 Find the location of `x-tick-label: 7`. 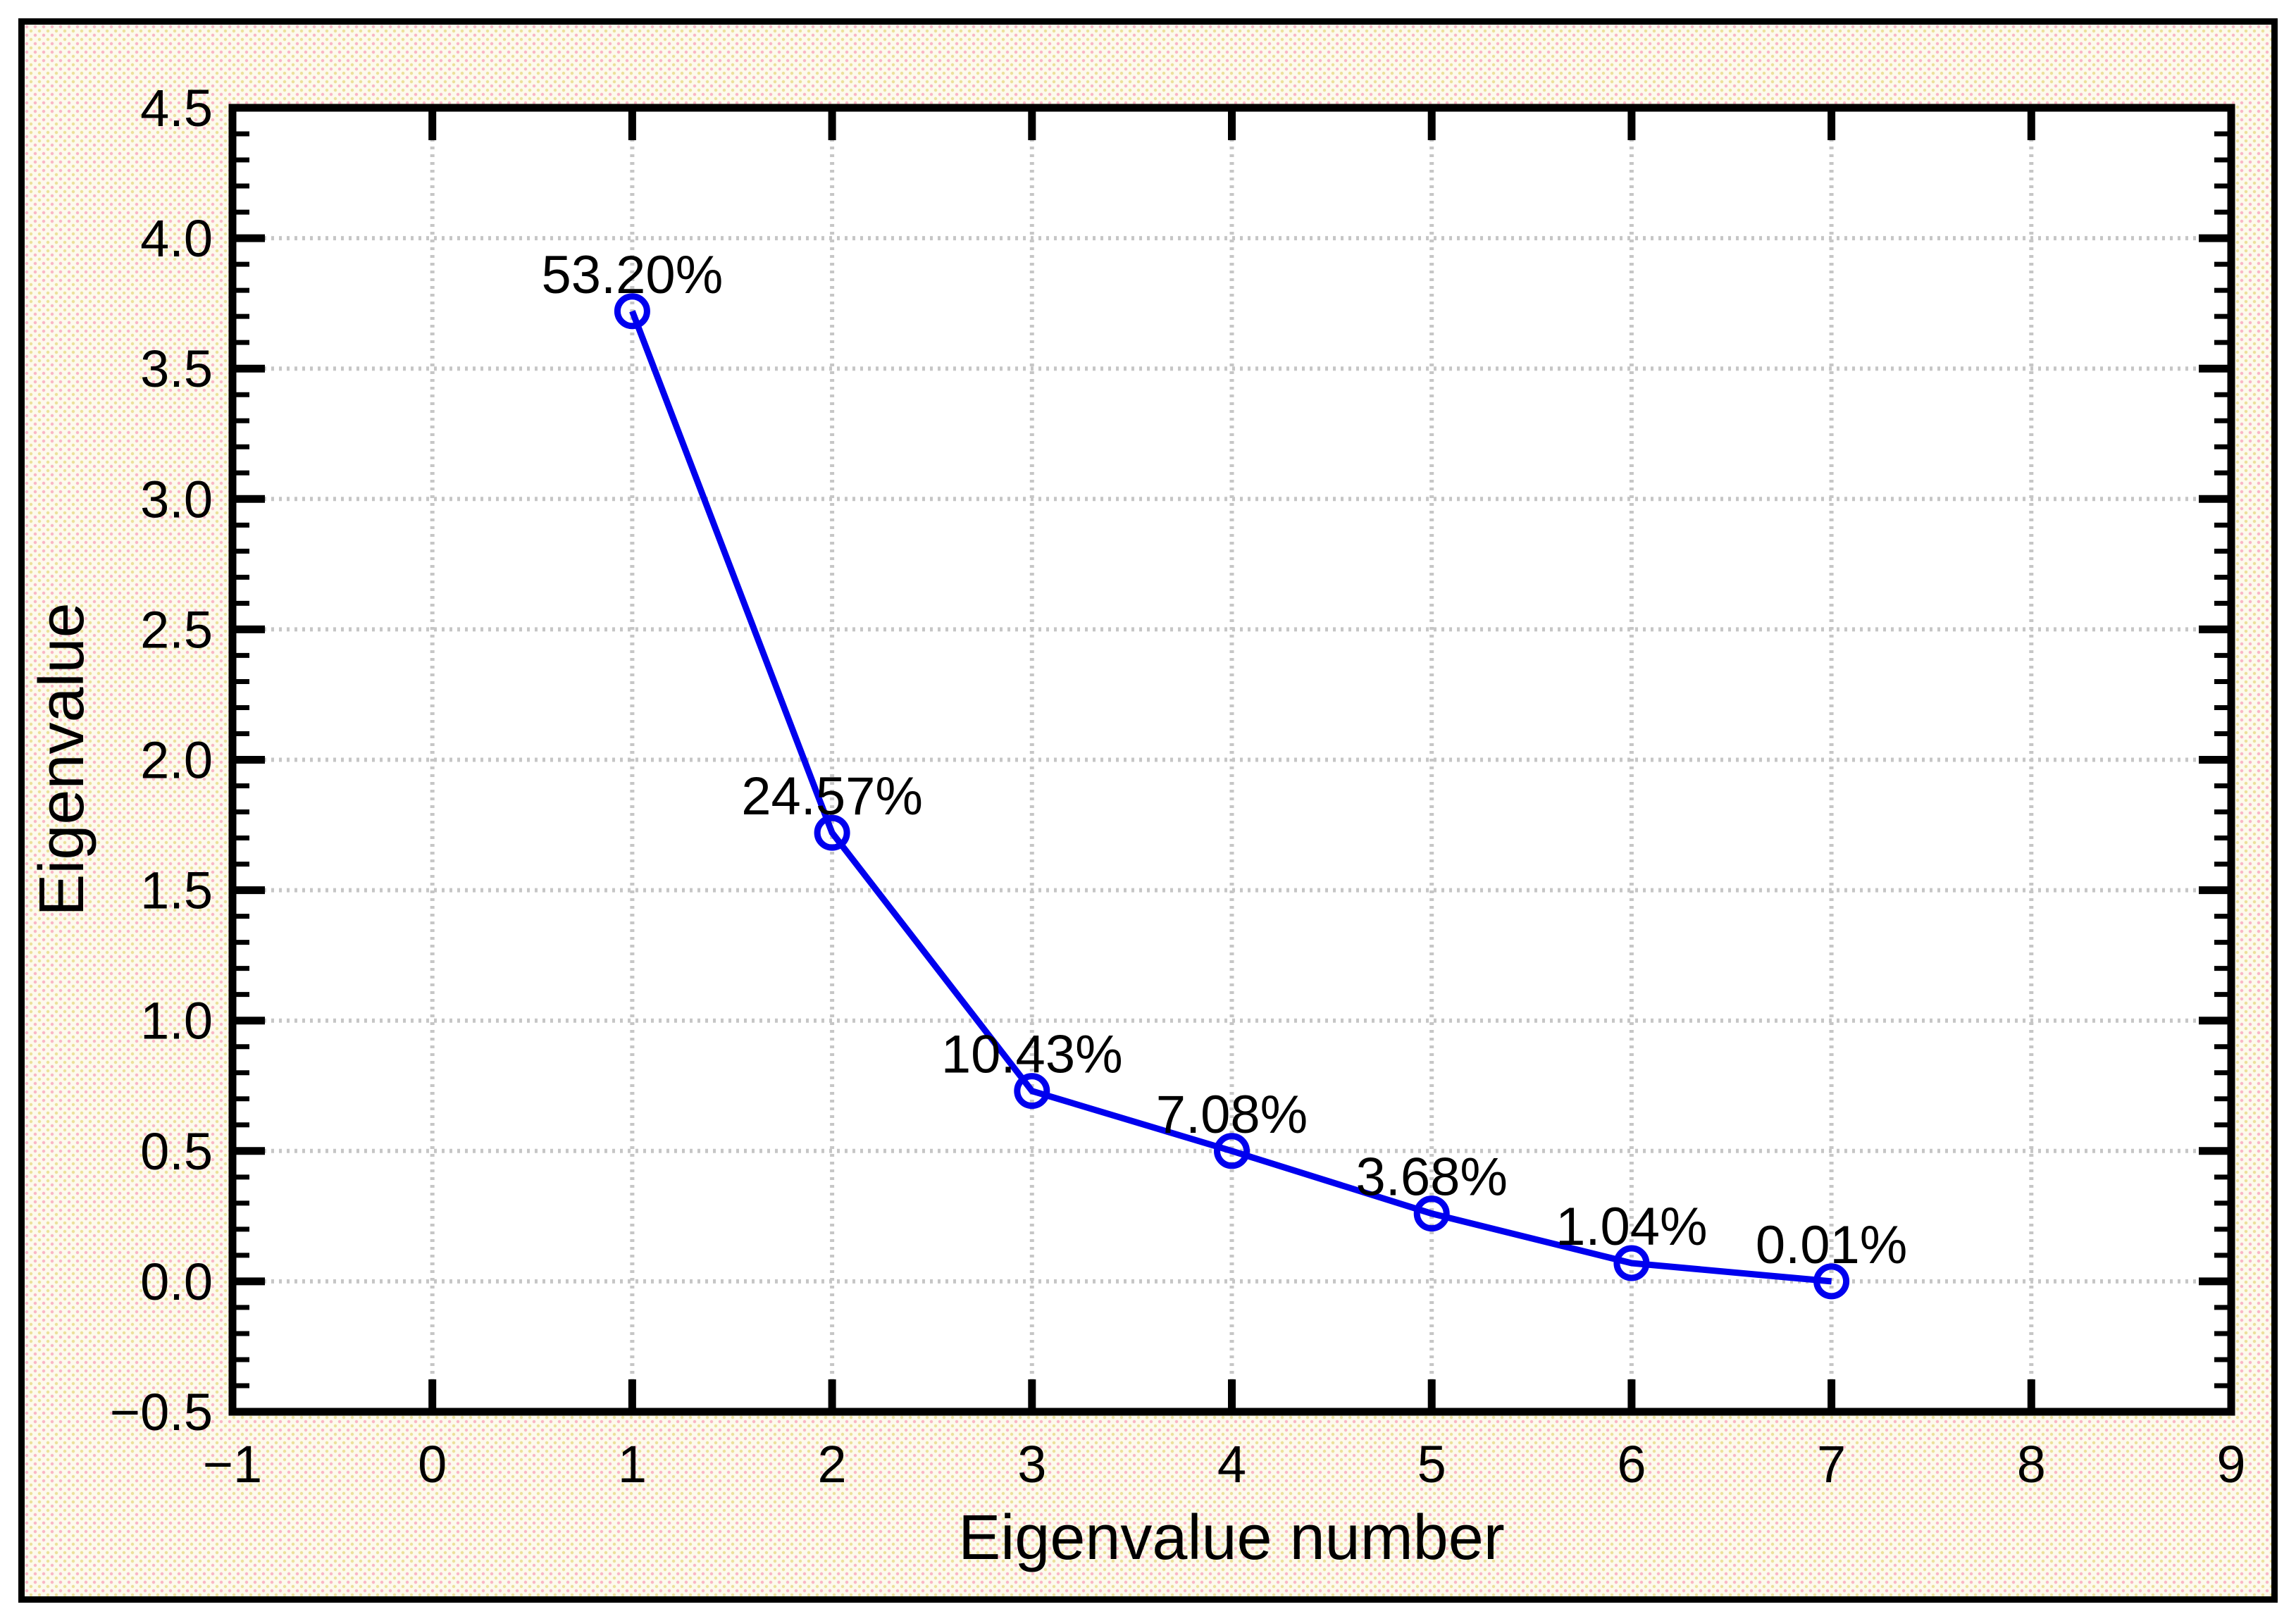

x-tick-label: 7 is located at coordinates (1831, 1464).